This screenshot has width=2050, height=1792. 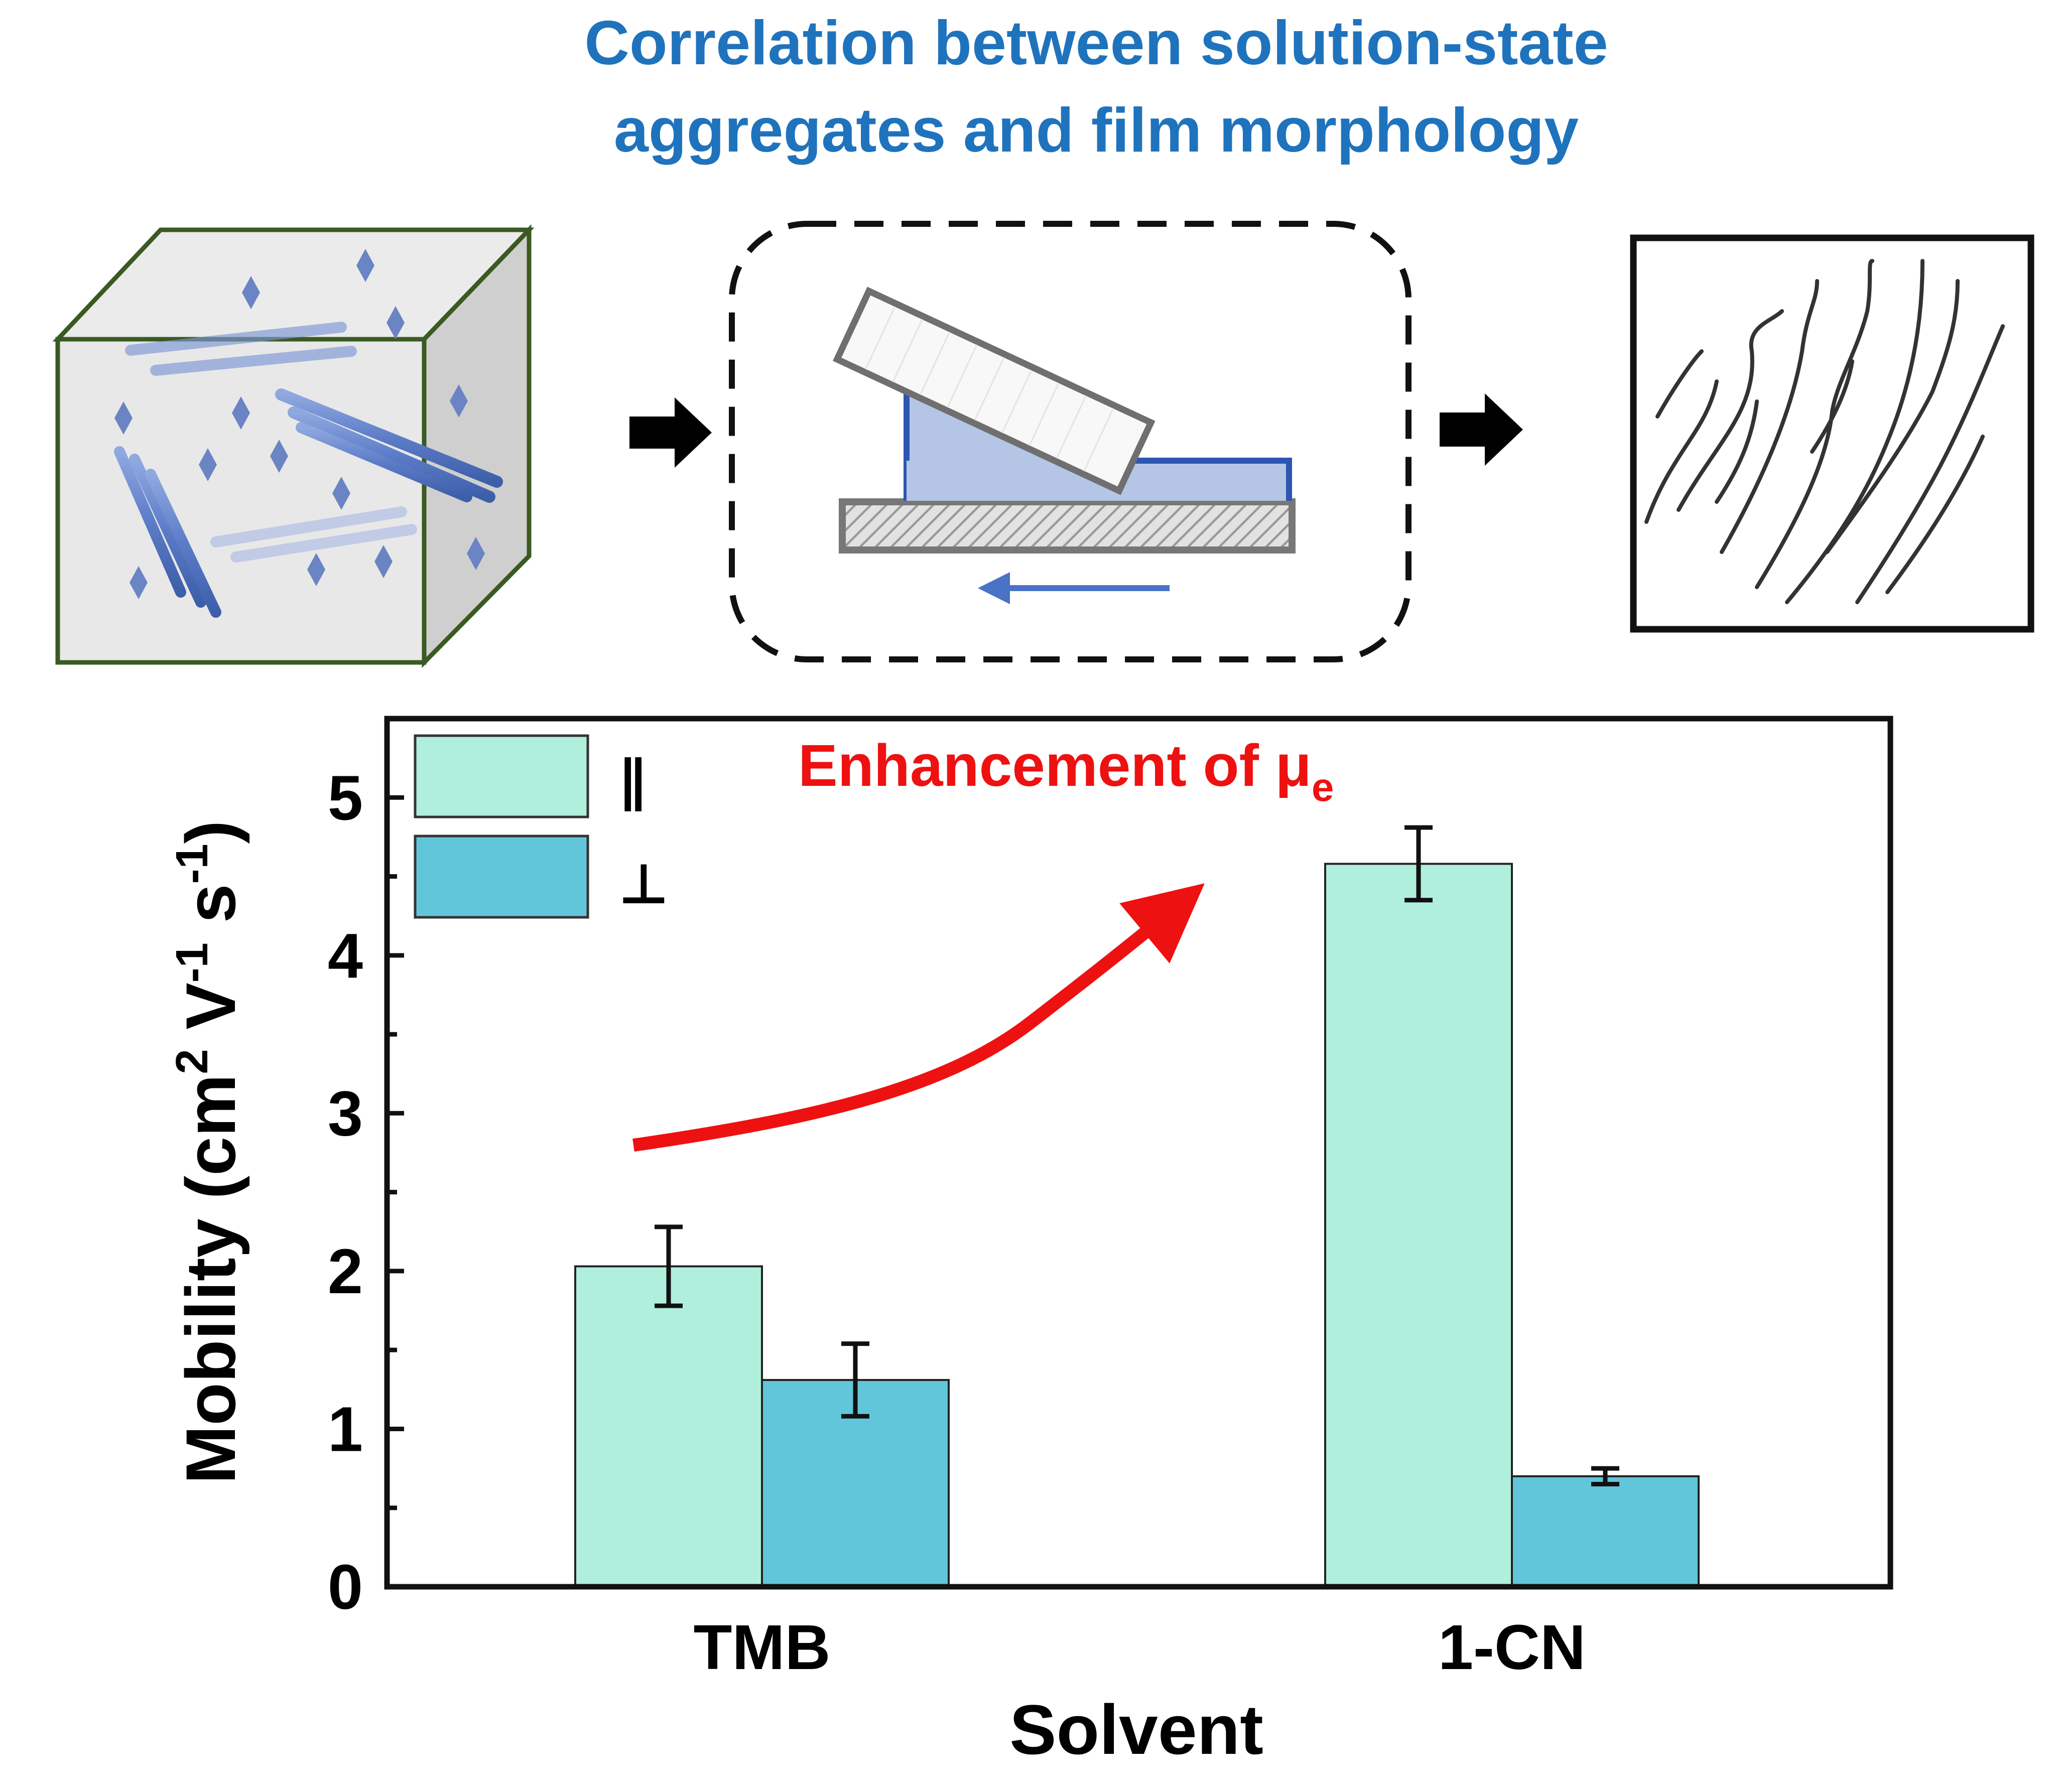 What do you see at coordinates (1096, 130) in the screenshot?
I see `title-line-2: aggregates and film morphology` at bounding box center [1096, 130].